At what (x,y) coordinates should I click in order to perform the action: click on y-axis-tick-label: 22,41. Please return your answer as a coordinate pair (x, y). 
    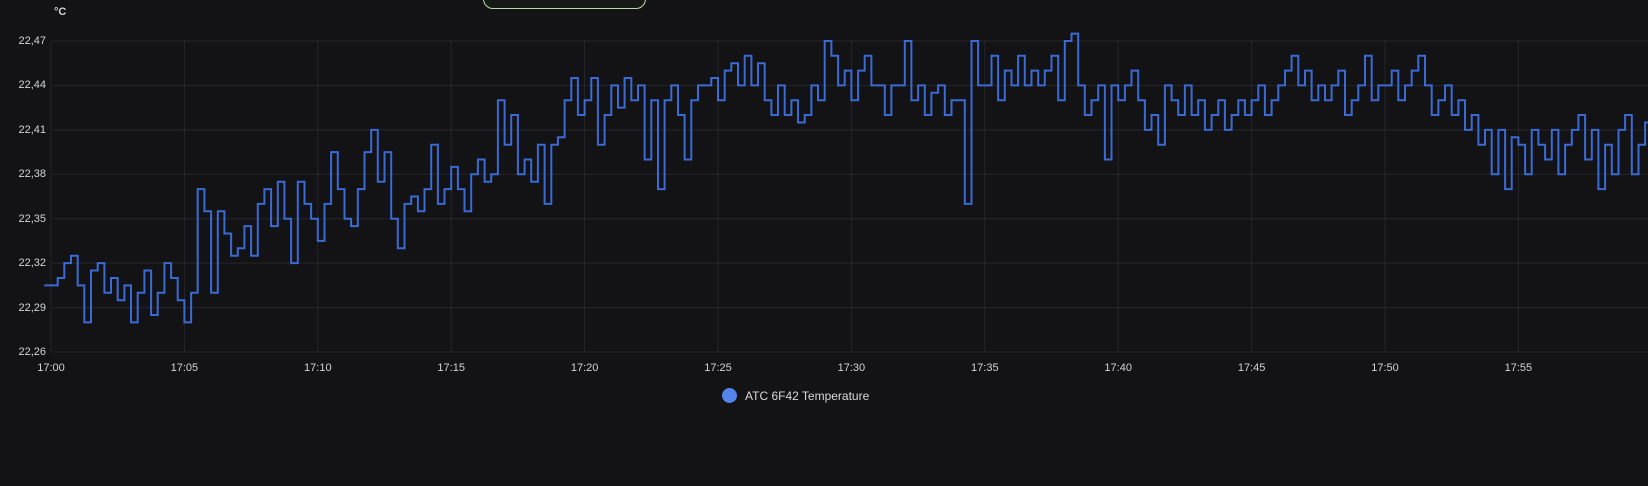
    Looking at the image, I should click on (32, 129).